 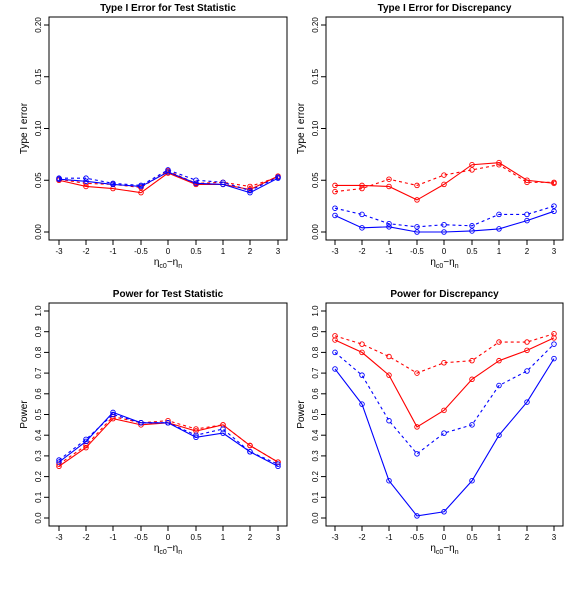 I want to click on y-tick-label: 0.2, so click(x=315, y=476).